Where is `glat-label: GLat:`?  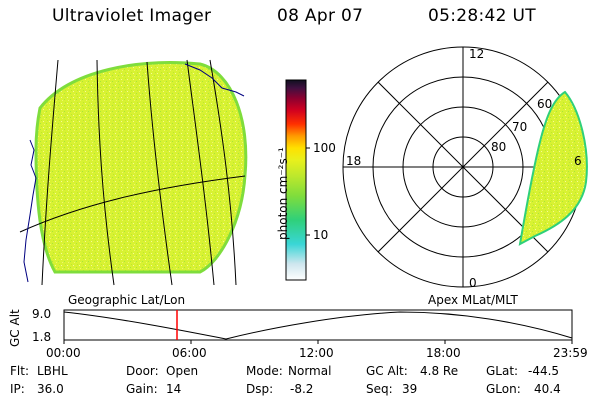 glat-label: GLat: is located at coordinates (502, 371).